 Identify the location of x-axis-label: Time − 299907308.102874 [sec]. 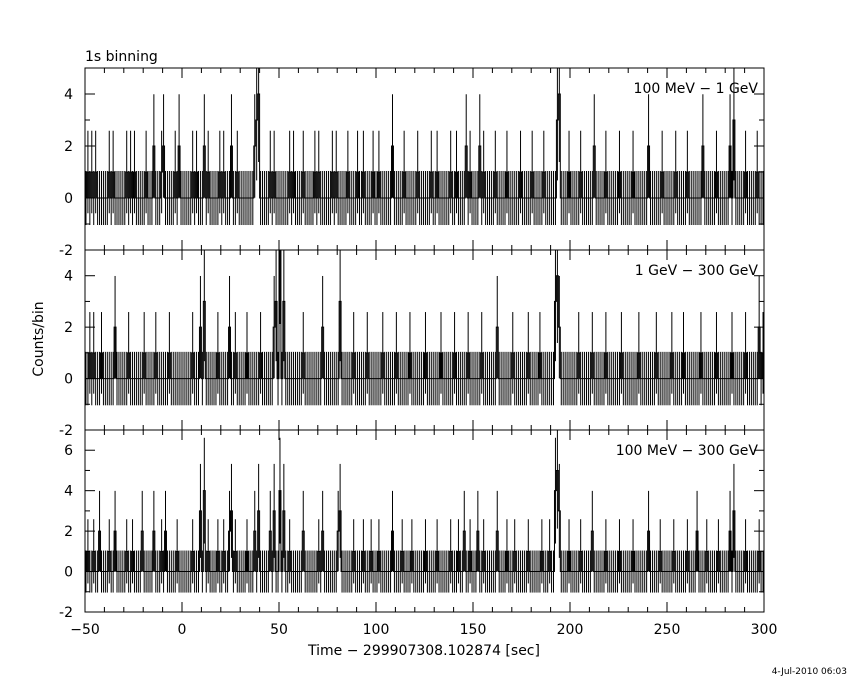
(423, 651).